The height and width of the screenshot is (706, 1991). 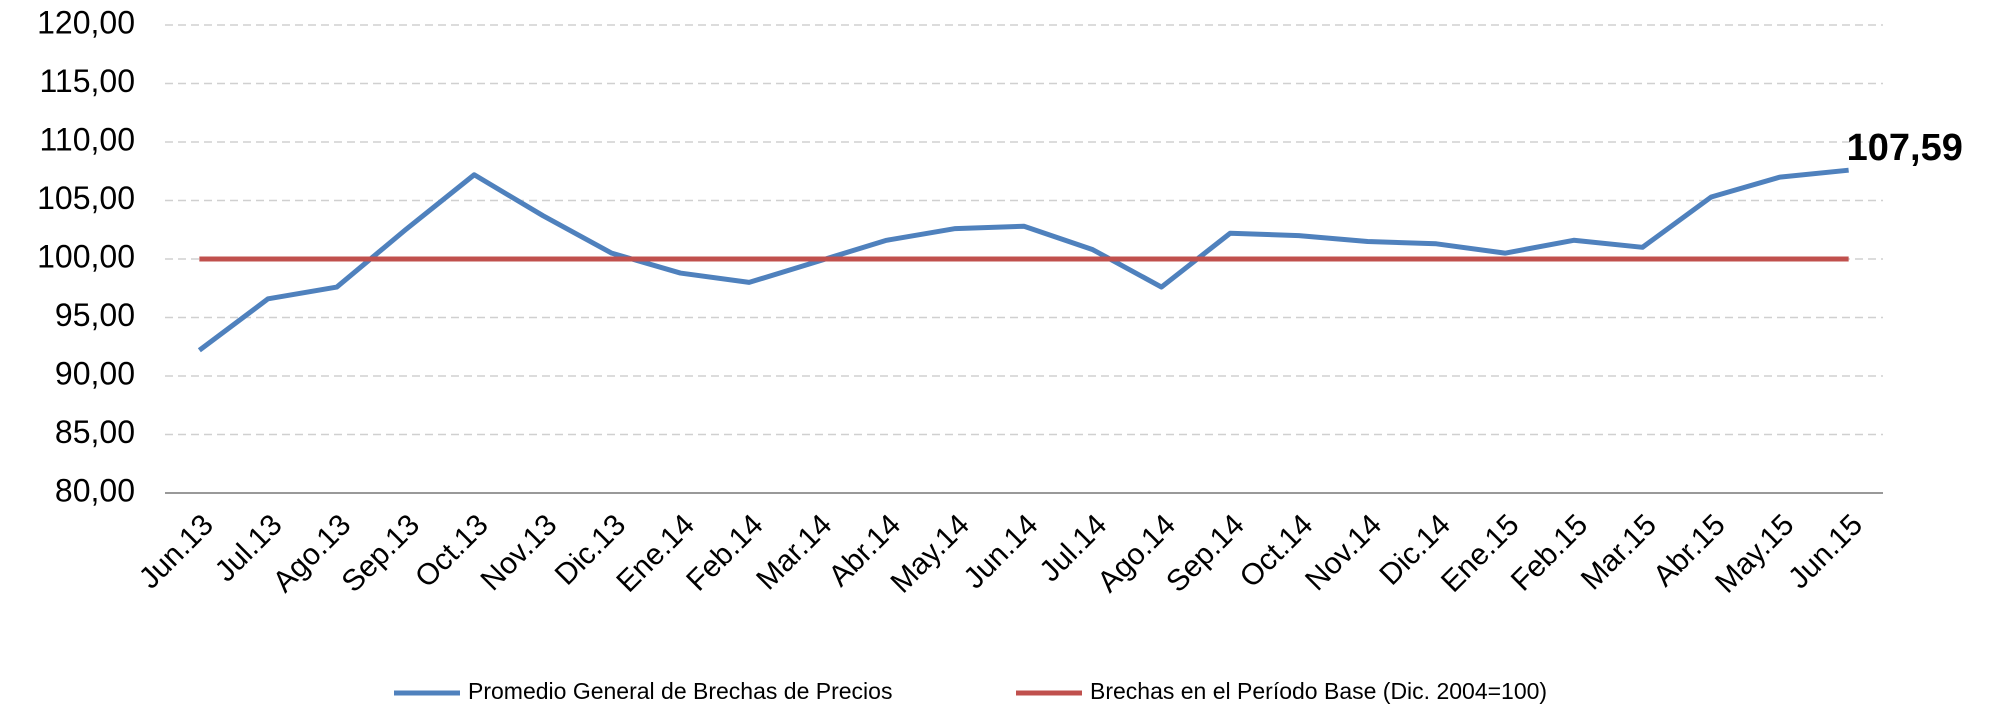 I want to click on x-tick-label: Ago.14, so click(x=1136, y=553).